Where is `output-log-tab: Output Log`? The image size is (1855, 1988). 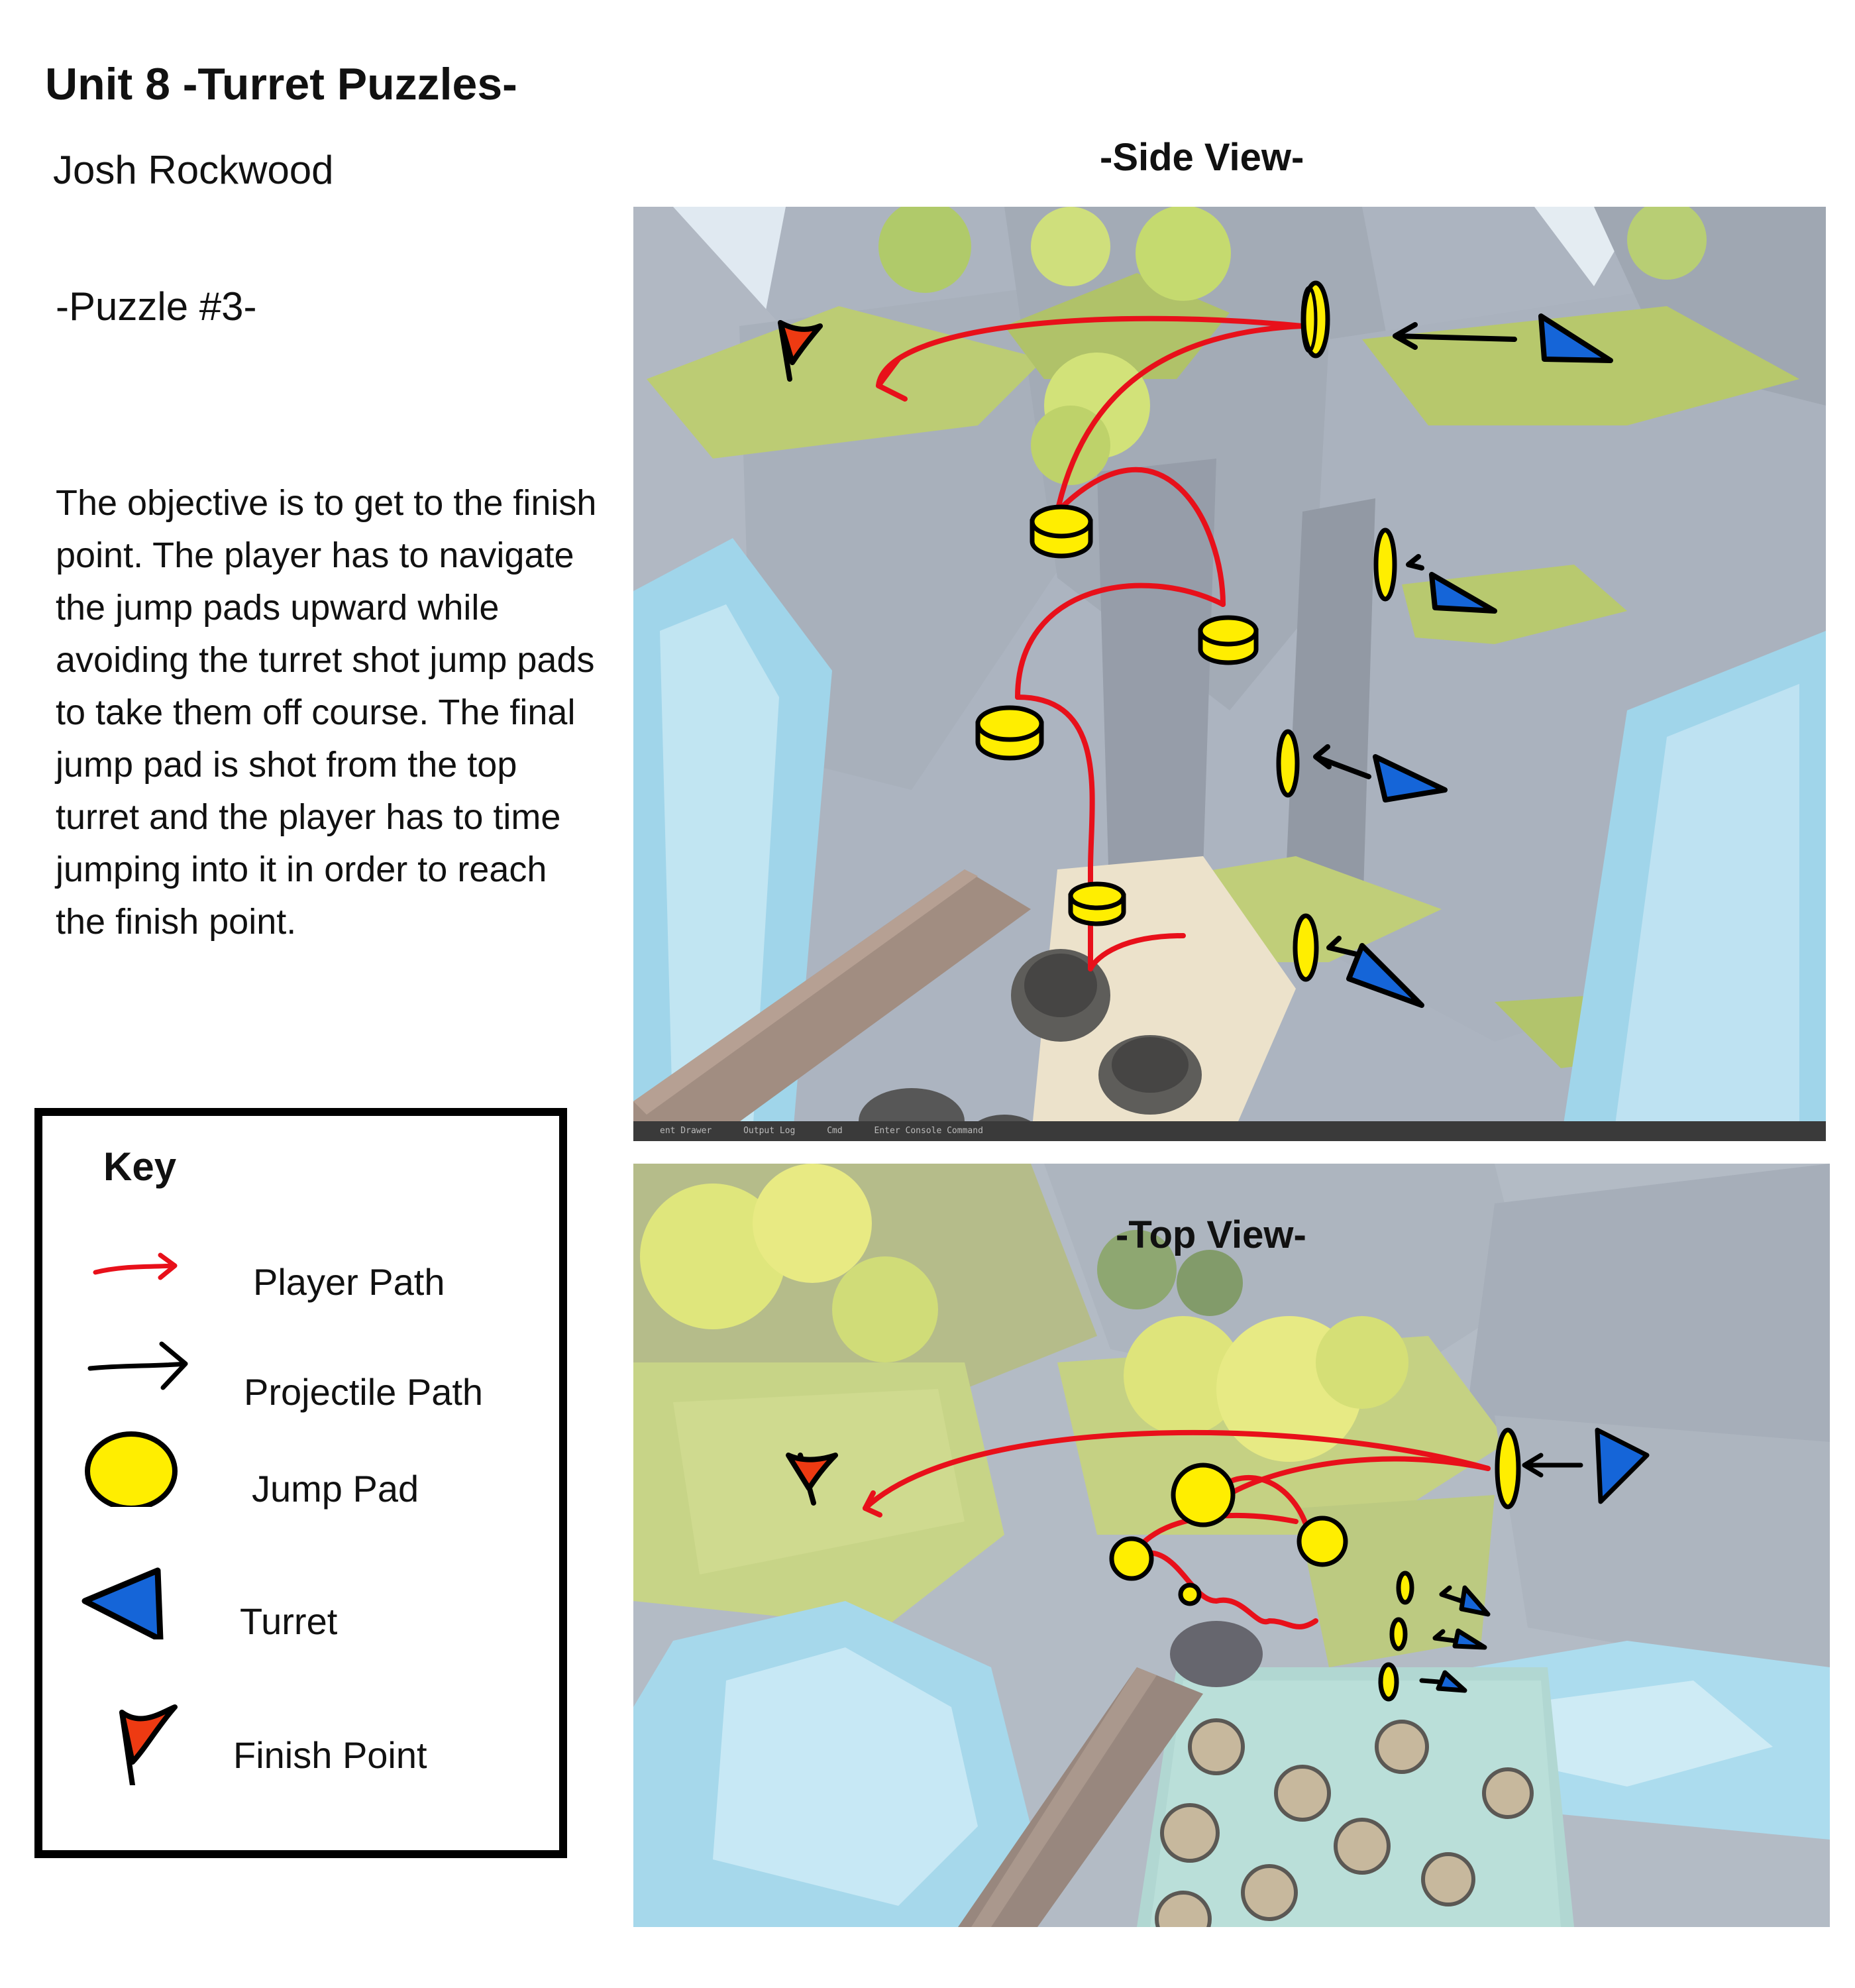 output-log-tab: Output Log is located at coordinates (769, 1131).